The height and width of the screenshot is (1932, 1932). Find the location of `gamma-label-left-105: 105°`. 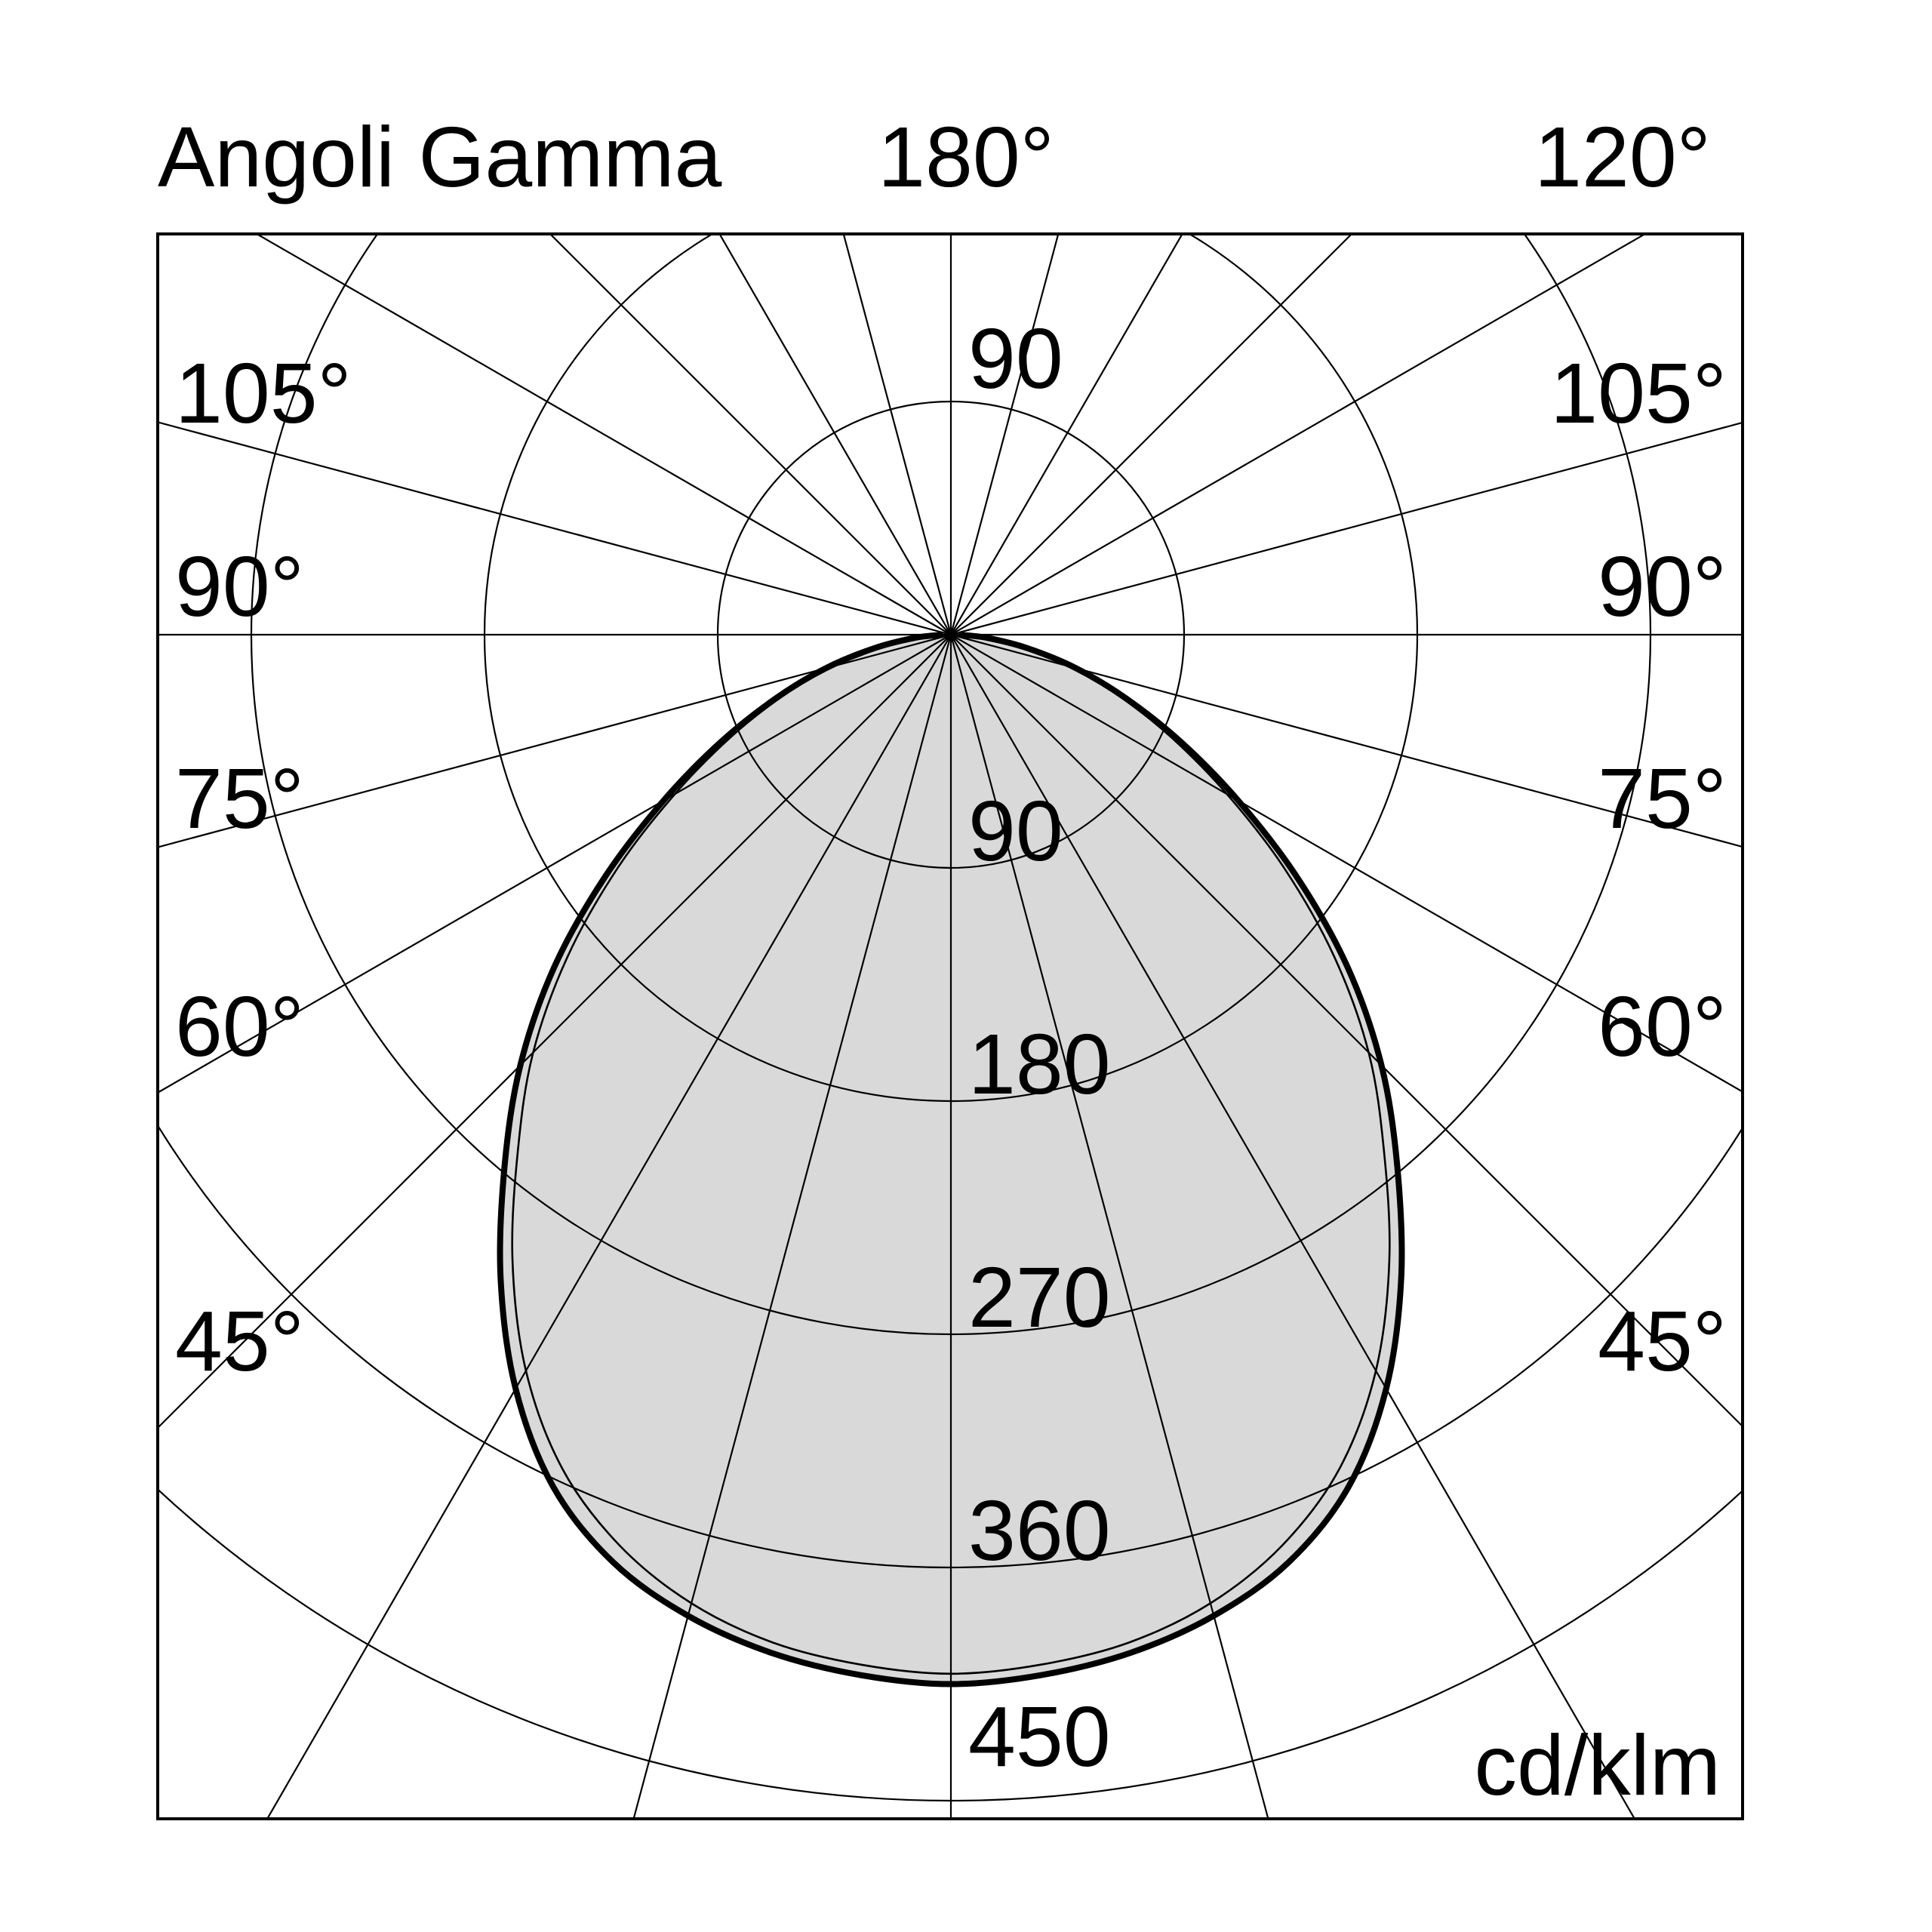

gamma-label-left-105: 105° is located at coordinates (263, 393).